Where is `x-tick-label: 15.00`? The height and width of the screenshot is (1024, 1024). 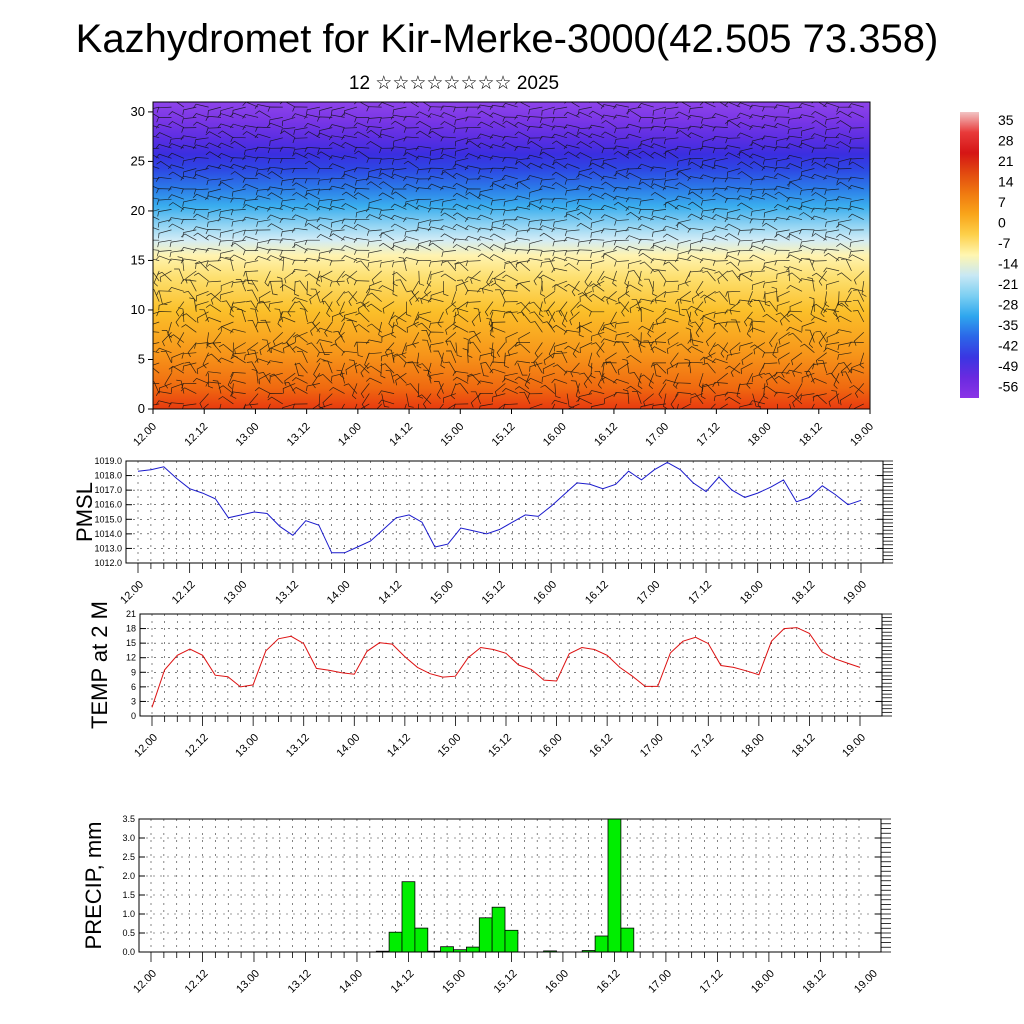
x-tick-label: 15.00 is located at coordinates (452, 435).